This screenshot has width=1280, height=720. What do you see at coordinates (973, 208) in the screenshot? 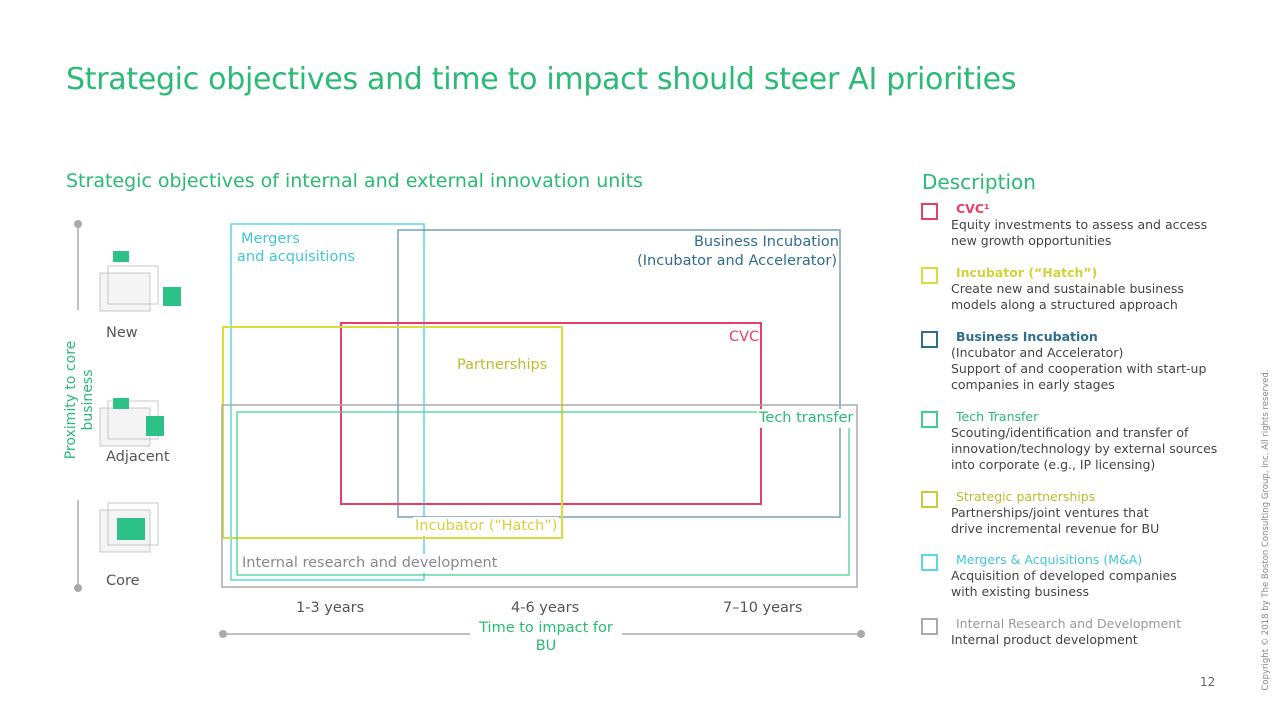
I see `description-title: CVC¹` at bounding box center [973, 208].